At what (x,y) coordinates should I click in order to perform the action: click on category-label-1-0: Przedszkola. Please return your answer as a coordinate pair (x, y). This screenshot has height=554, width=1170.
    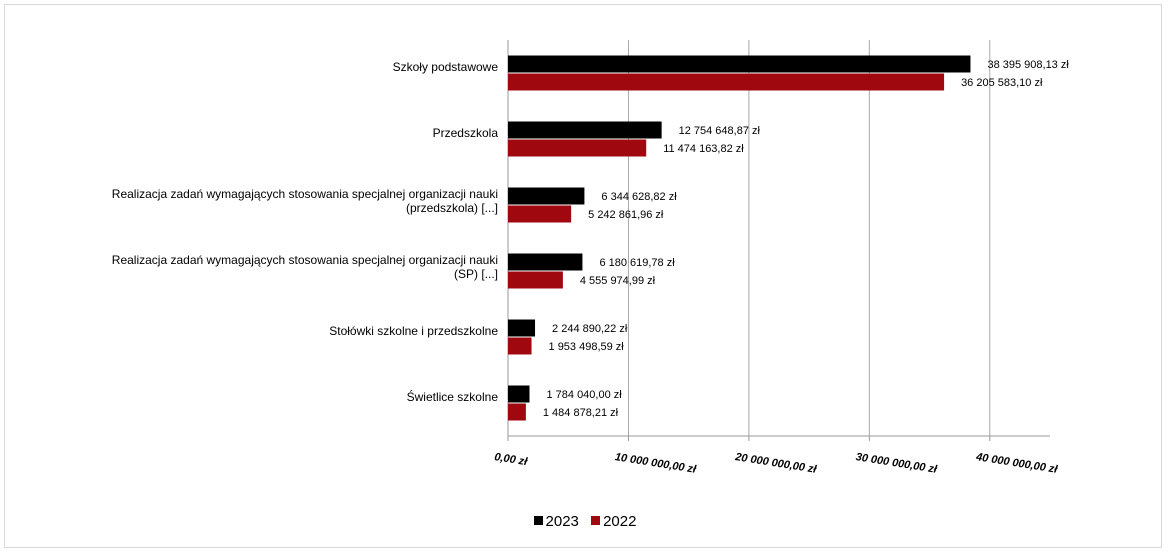
    Looking at the image, I should click on (466, 133).